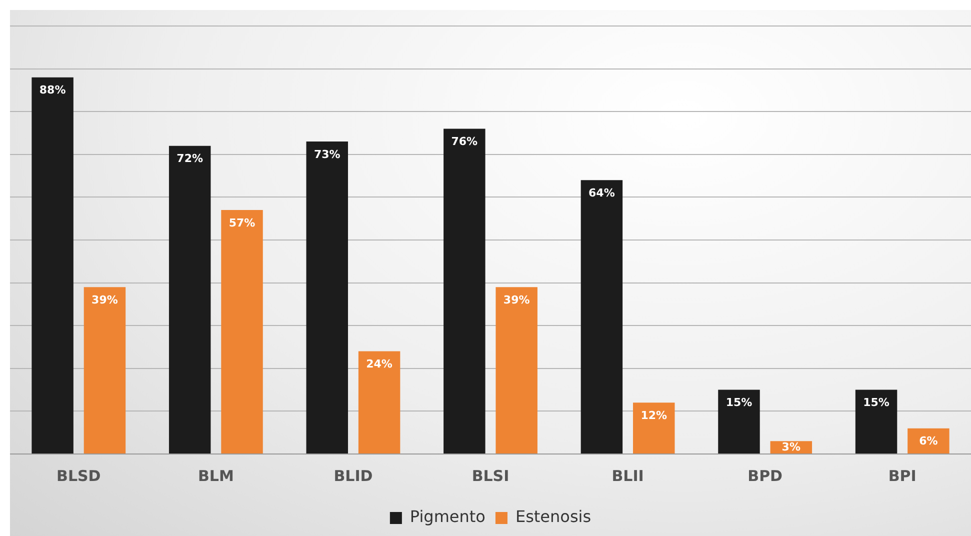  What do you see at coordinates (654, 415) in the screenshot?
I see `data-label: 12%` at bounding box center [654, 415].